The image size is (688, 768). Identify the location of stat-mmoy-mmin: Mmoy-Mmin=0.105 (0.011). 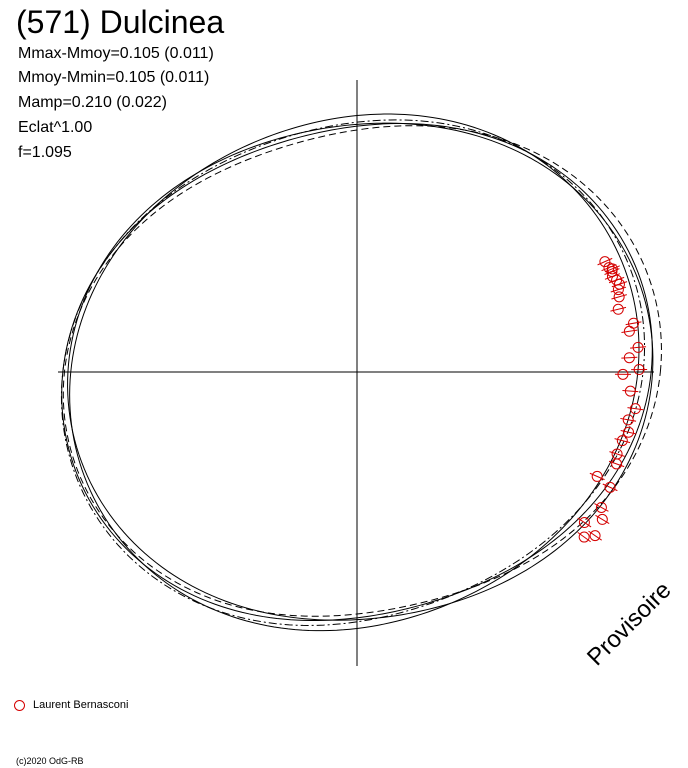
(114, 77).